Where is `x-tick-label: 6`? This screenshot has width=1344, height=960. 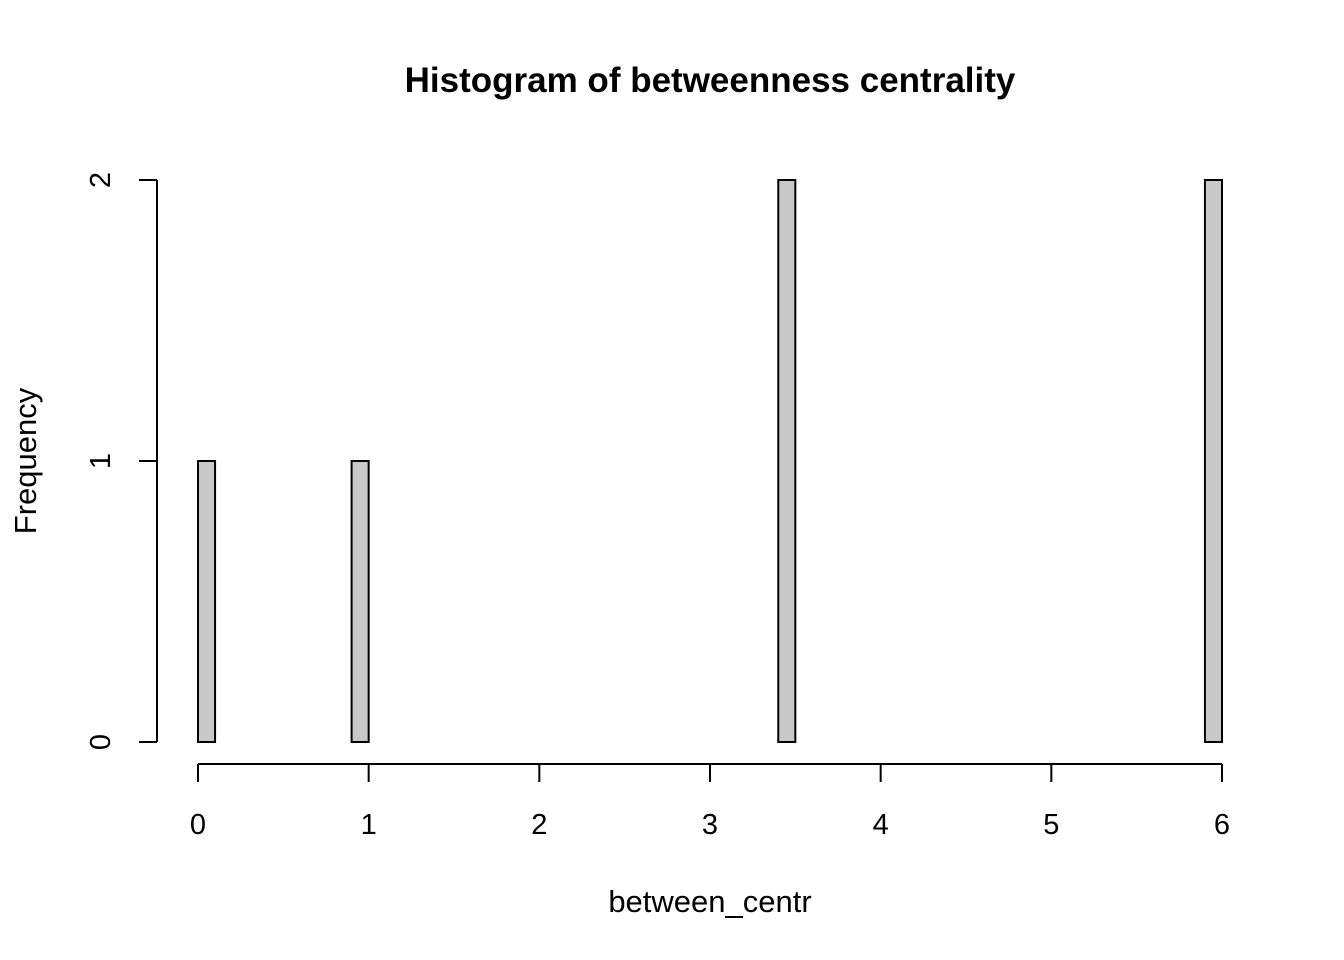 x-tick-label: 6 is located at coordinates (1222, 825).